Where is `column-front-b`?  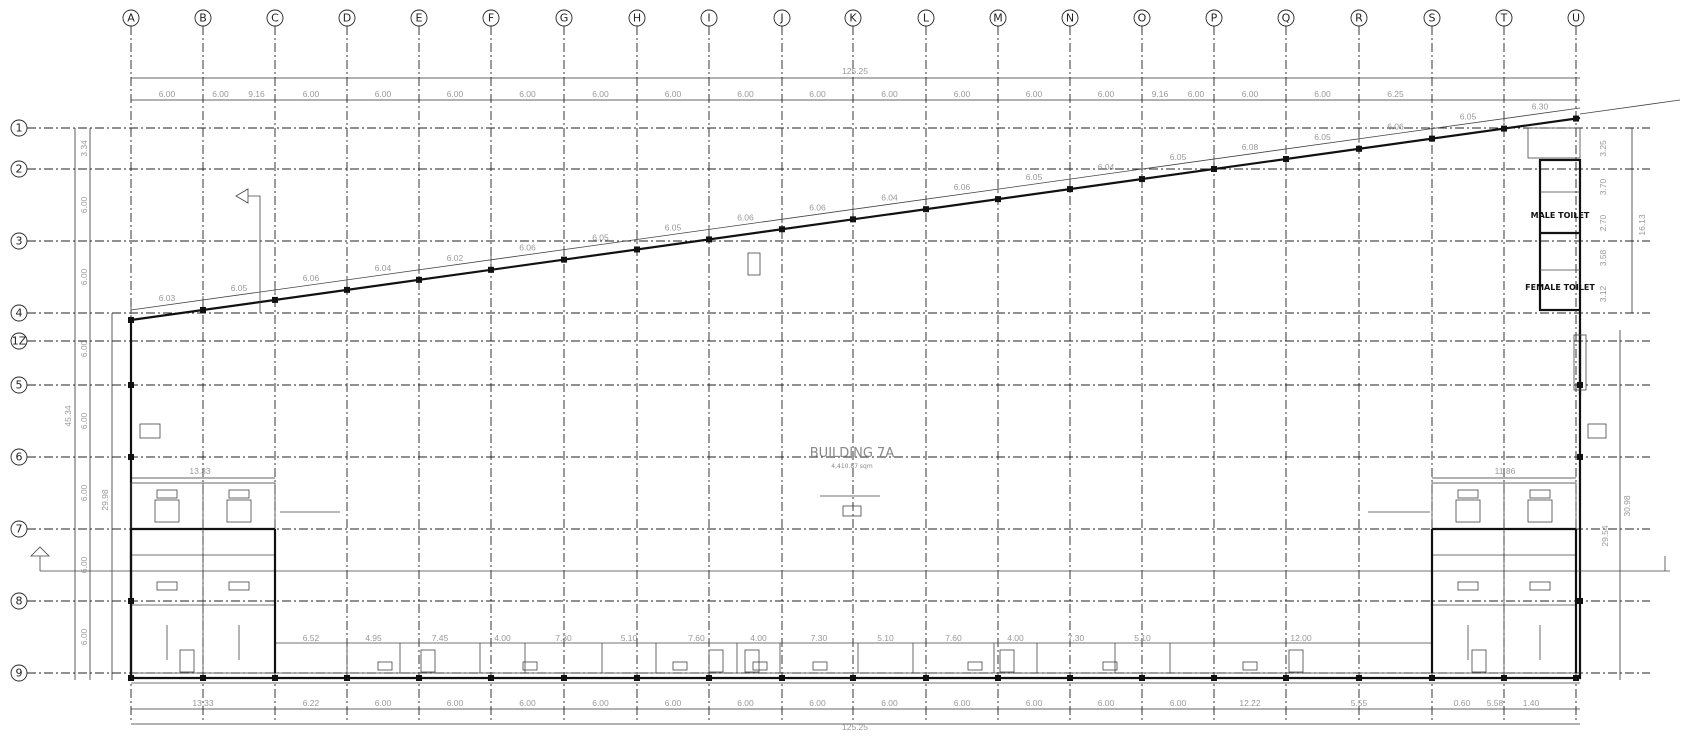
column-front-b is located at coordinates (203, 678).